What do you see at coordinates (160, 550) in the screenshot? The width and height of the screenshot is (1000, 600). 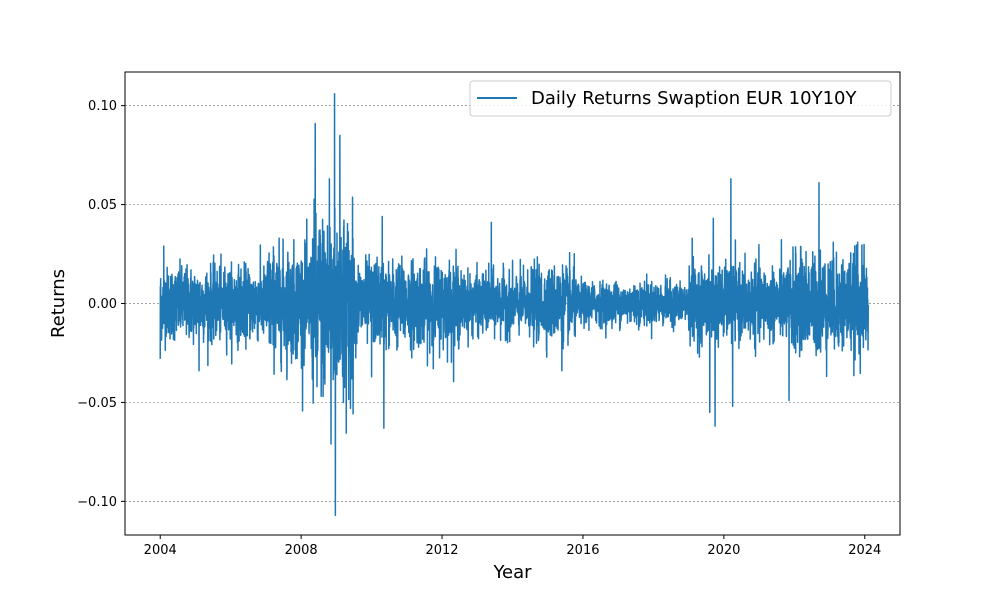 I see `x-tick-label: 2004` at bounding box center [160, 550].